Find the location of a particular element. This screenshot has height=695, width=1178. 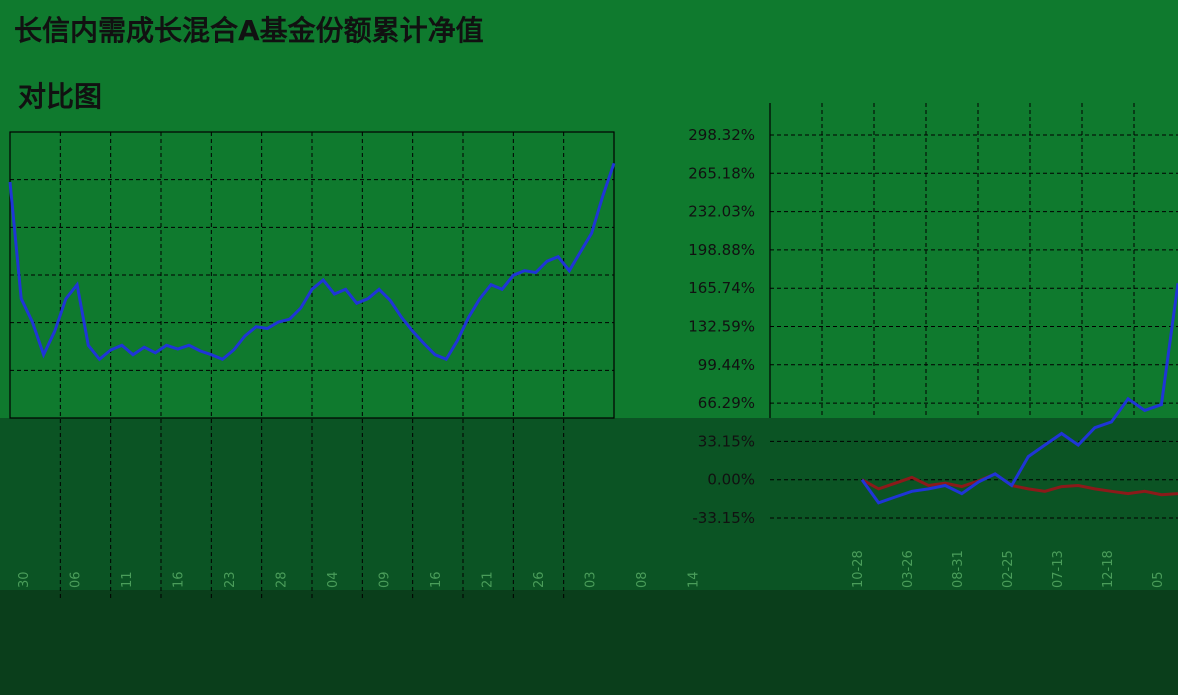

x-tick-label: 26 is located at coordinates (539, 579).